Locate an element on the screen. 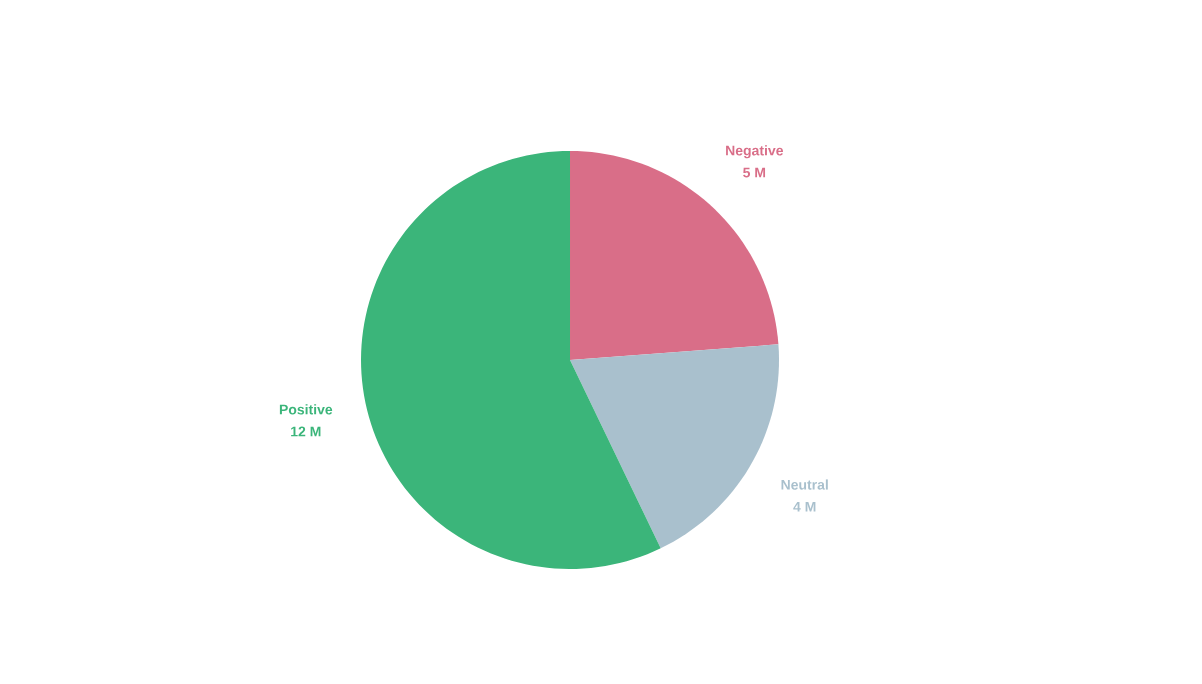 The image size is (1202, 684). data-label: 12 M is located at coordinates (306, 431).